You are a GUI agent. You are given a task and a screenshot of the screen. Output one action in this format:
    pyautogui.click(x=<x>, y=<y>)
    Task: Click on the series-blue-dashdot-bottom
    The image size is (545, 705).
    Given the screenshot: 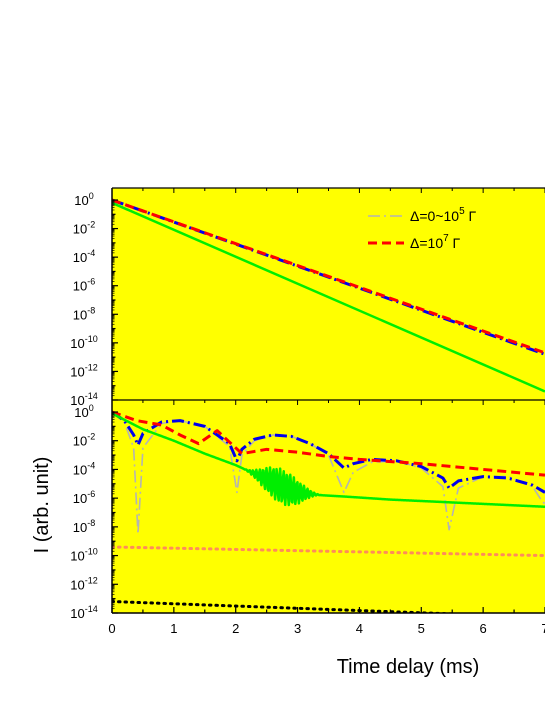 What is the action you would take?
    pyautogui.click(x=328, y=452)
    